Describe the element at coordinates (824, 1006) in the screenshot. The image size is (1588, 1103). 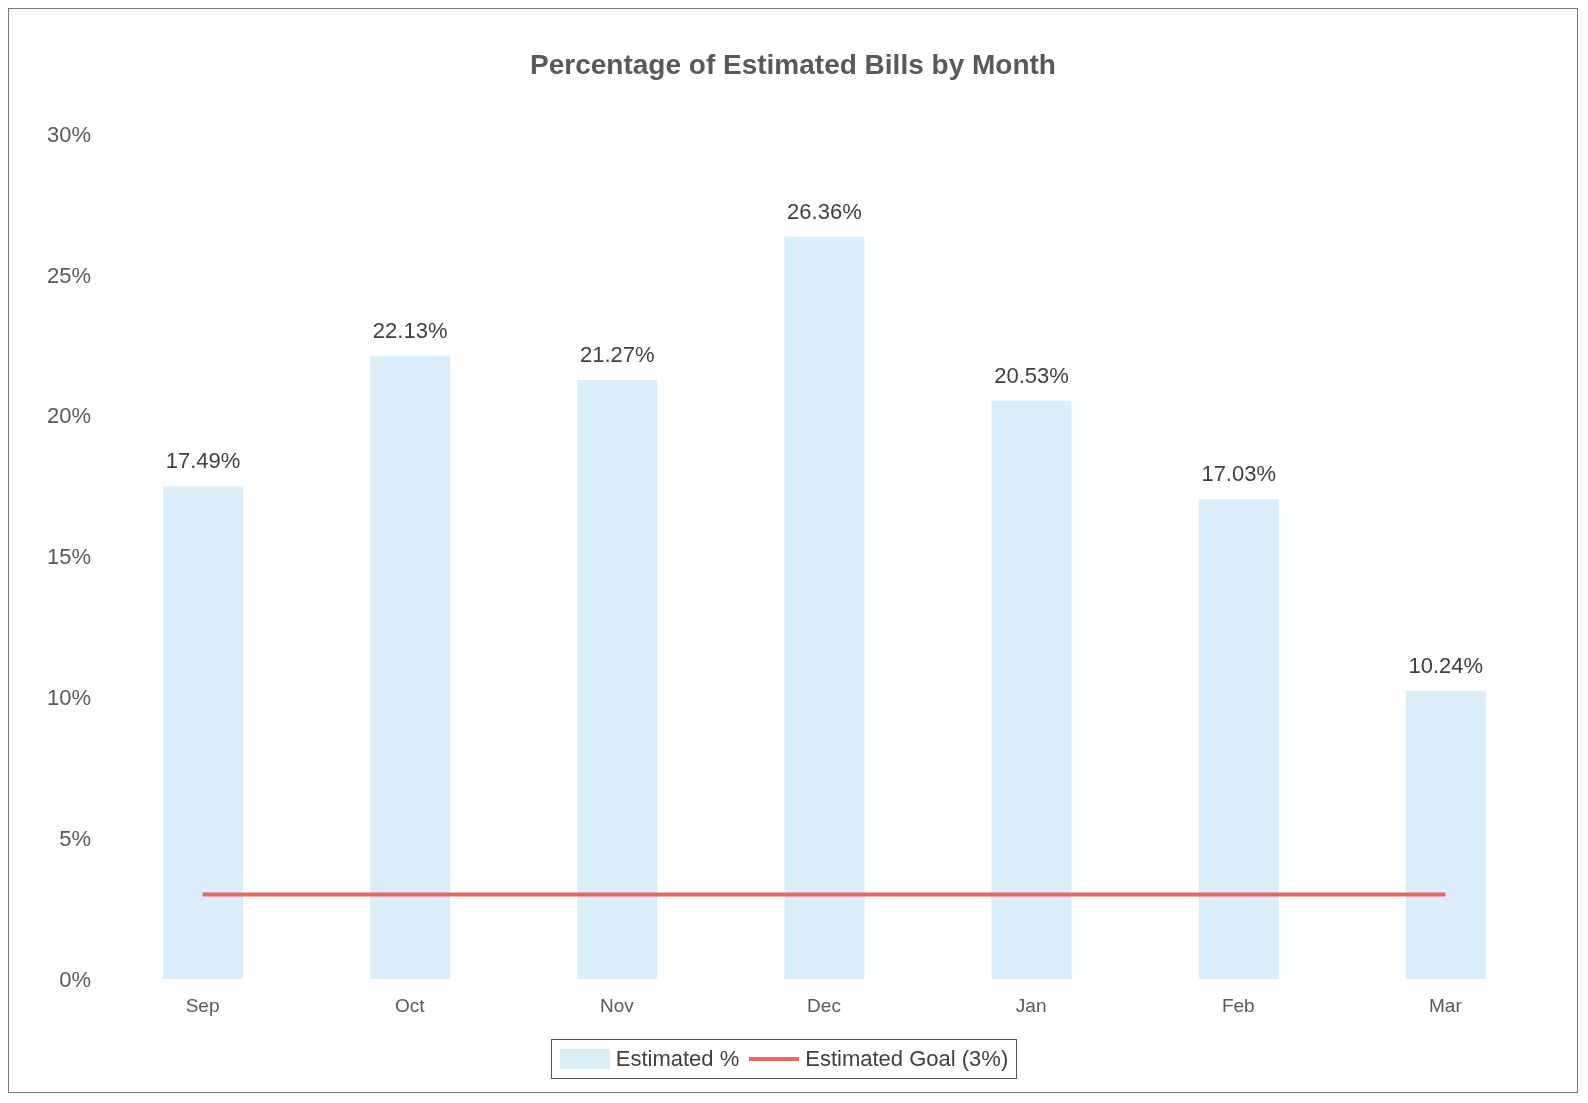
I see `x-tick-label: Dec` at that location.